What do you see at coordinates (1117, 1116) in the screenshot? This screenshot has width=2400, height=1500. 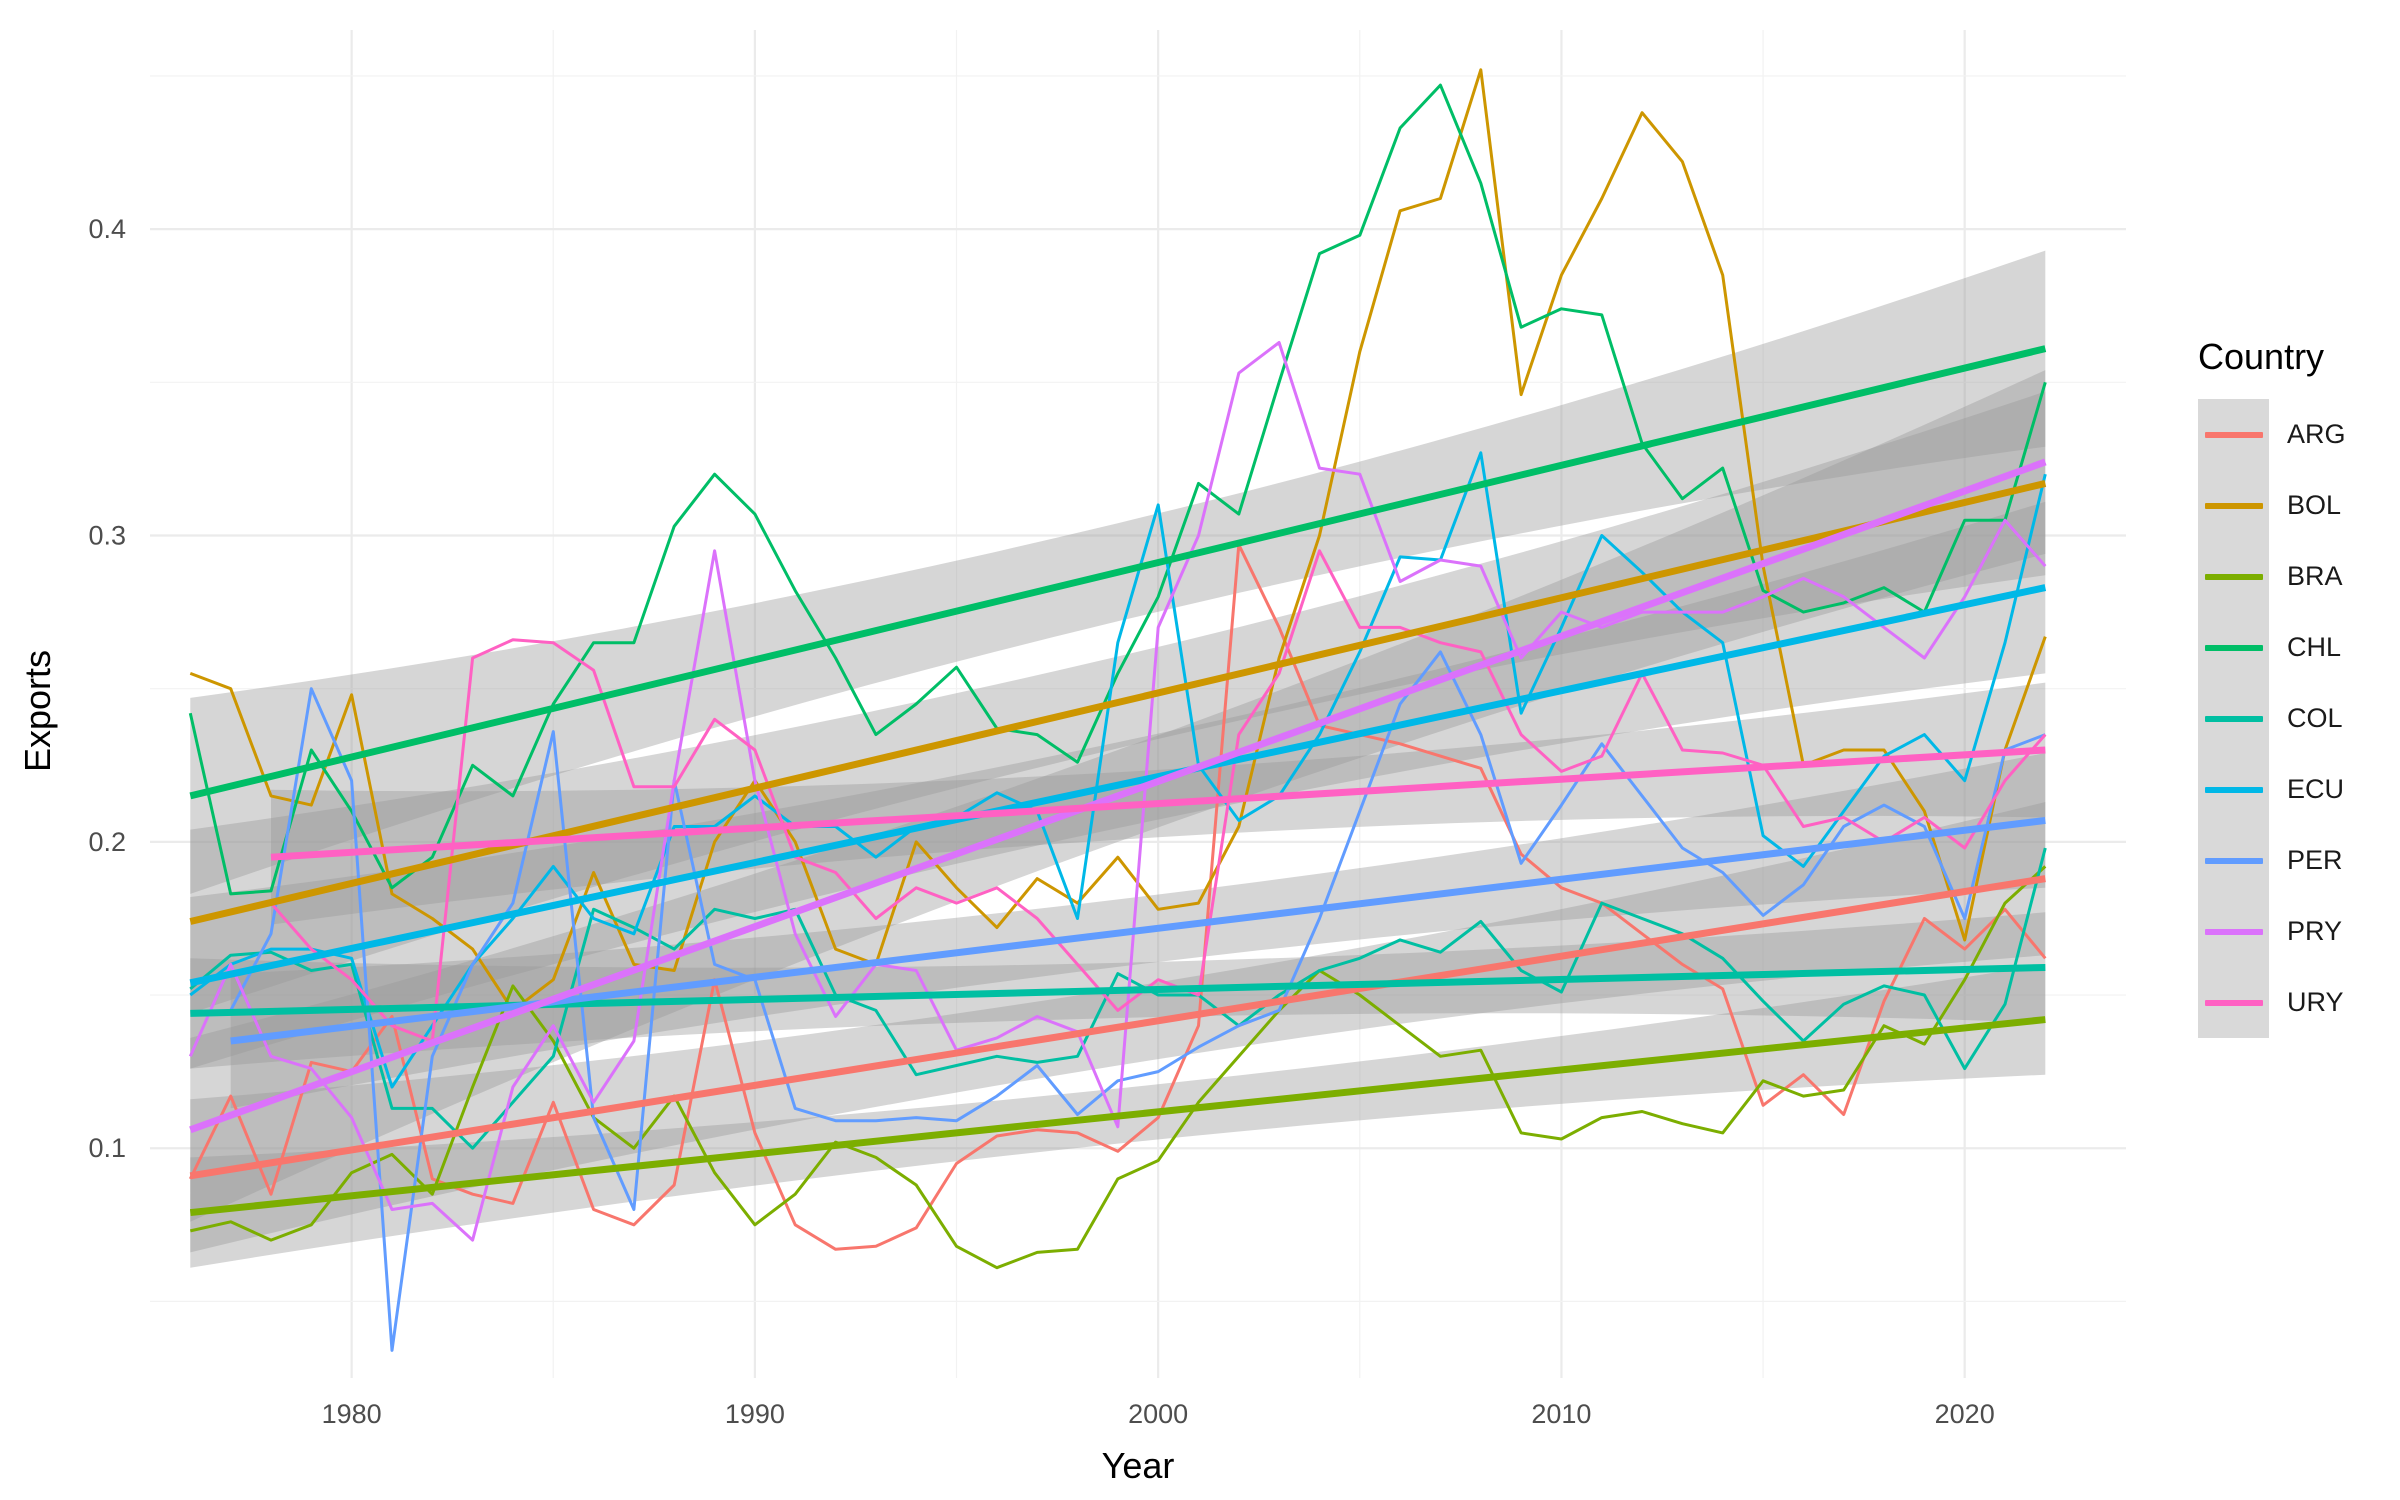 I see `trend-line-bra` at bounding box center [1117, 1116].